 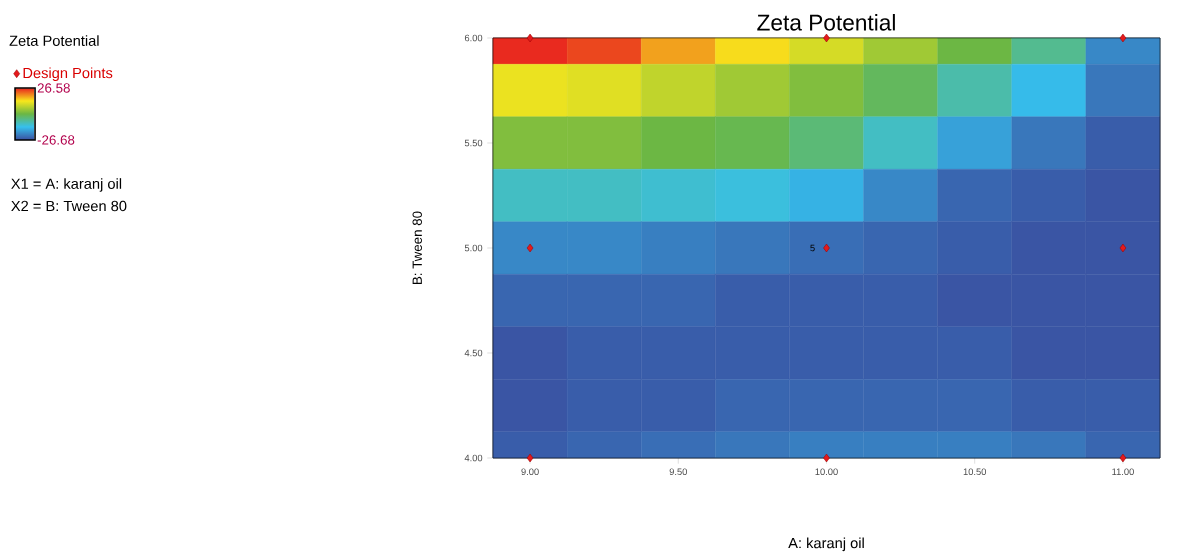 What do you see at coordinates (975, 471) in the screenshot?
I see `x-tick-label: 10.50` at bounding box center [975, 471].